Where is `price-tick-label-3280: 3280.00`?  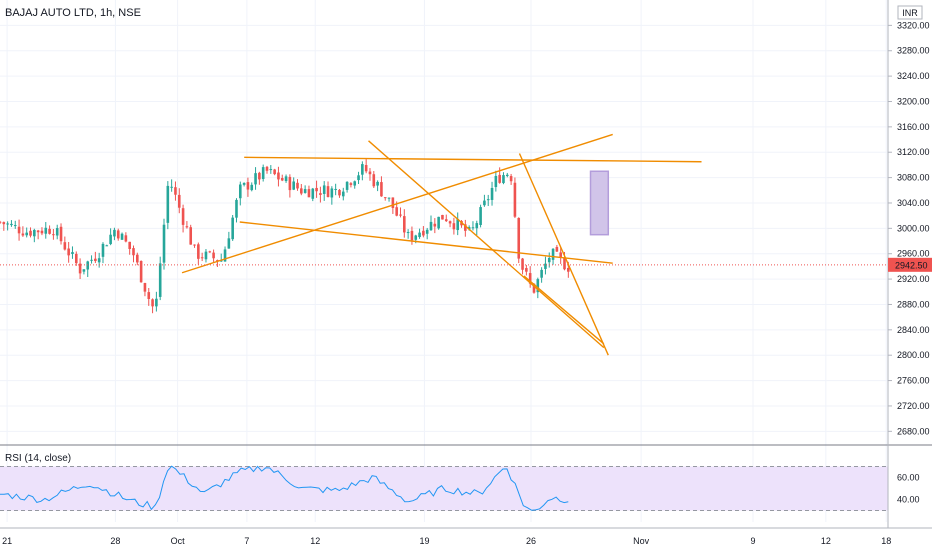
price-tick-label-3280: 3280.00 is located at coordinates (913, 51).